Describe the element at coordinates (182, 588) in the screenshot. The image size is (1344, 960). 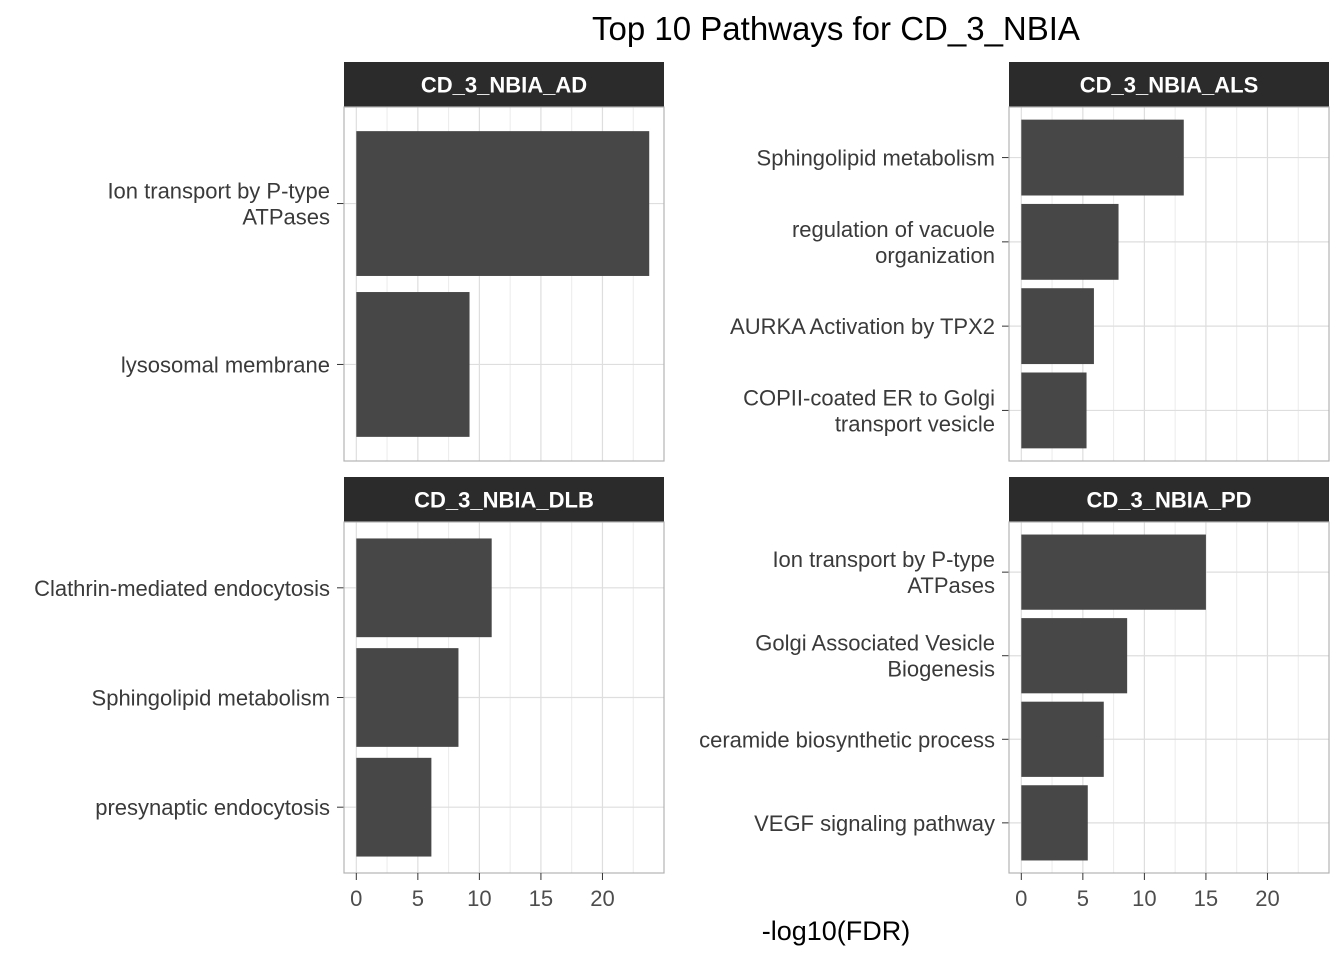
I see `category-label: Clathrin-mediated endocytosis` at that location.